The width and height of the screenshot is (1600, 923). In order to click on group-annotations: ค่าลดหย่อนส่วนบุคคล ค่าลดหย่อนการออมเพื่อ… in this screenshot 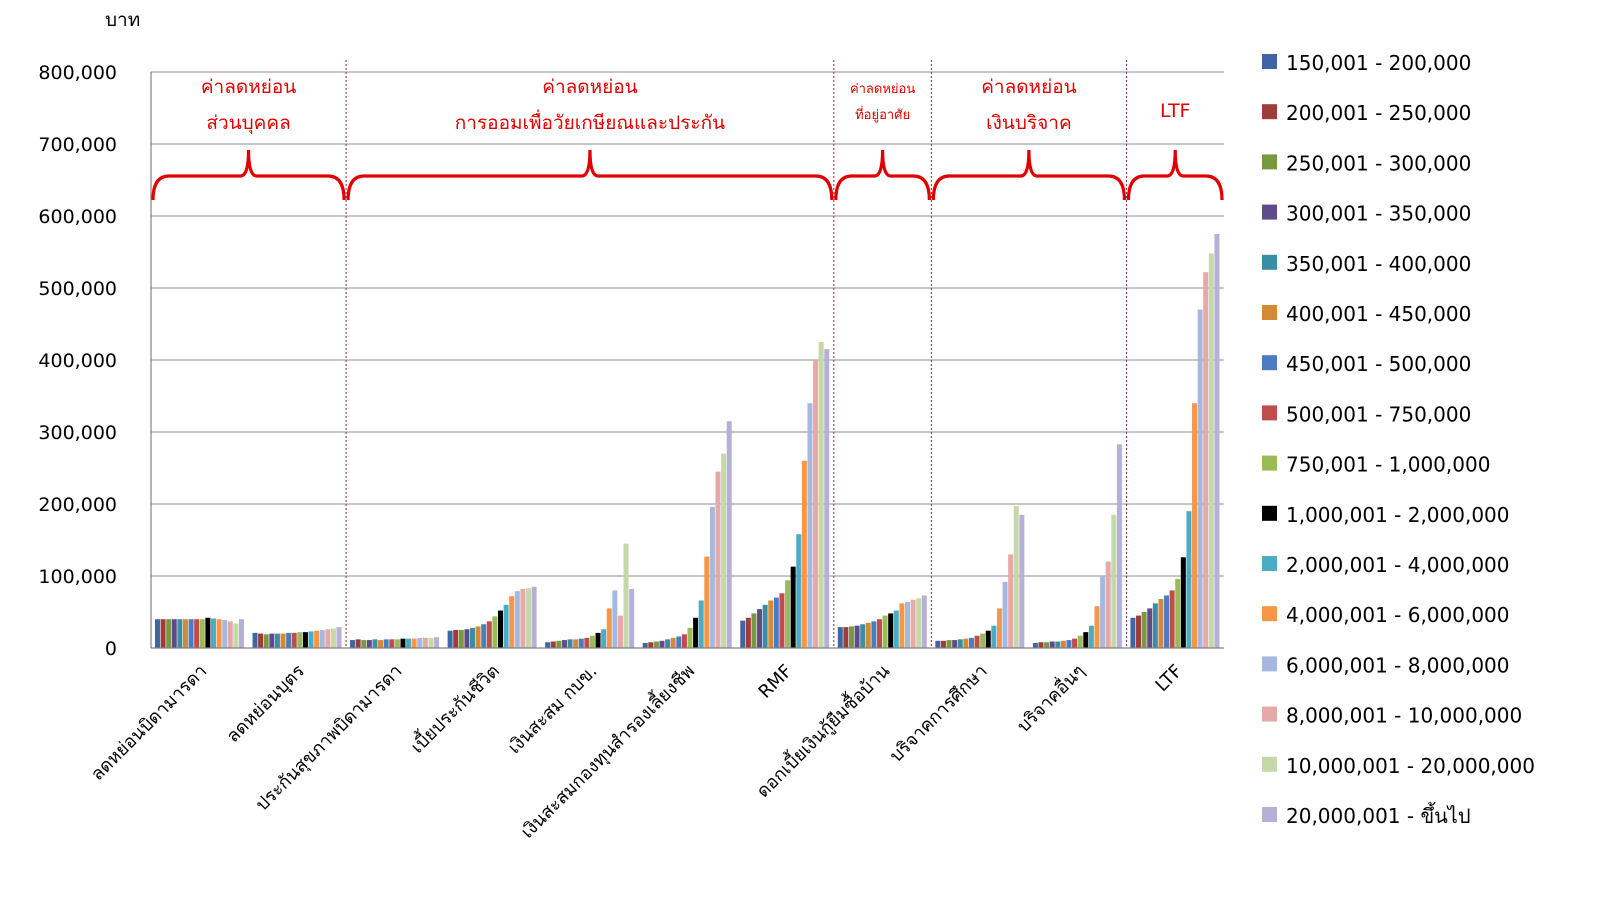, I will do `click(687, 138)`.